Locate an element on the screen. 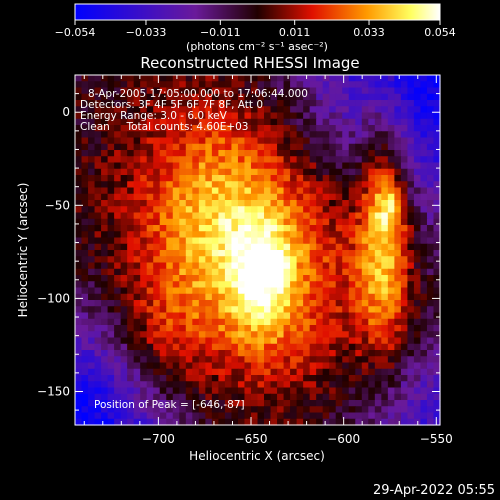 The width and height of the screenshot is (500, 500). x-tick-label: −600 is located at coordinates (343, 439).